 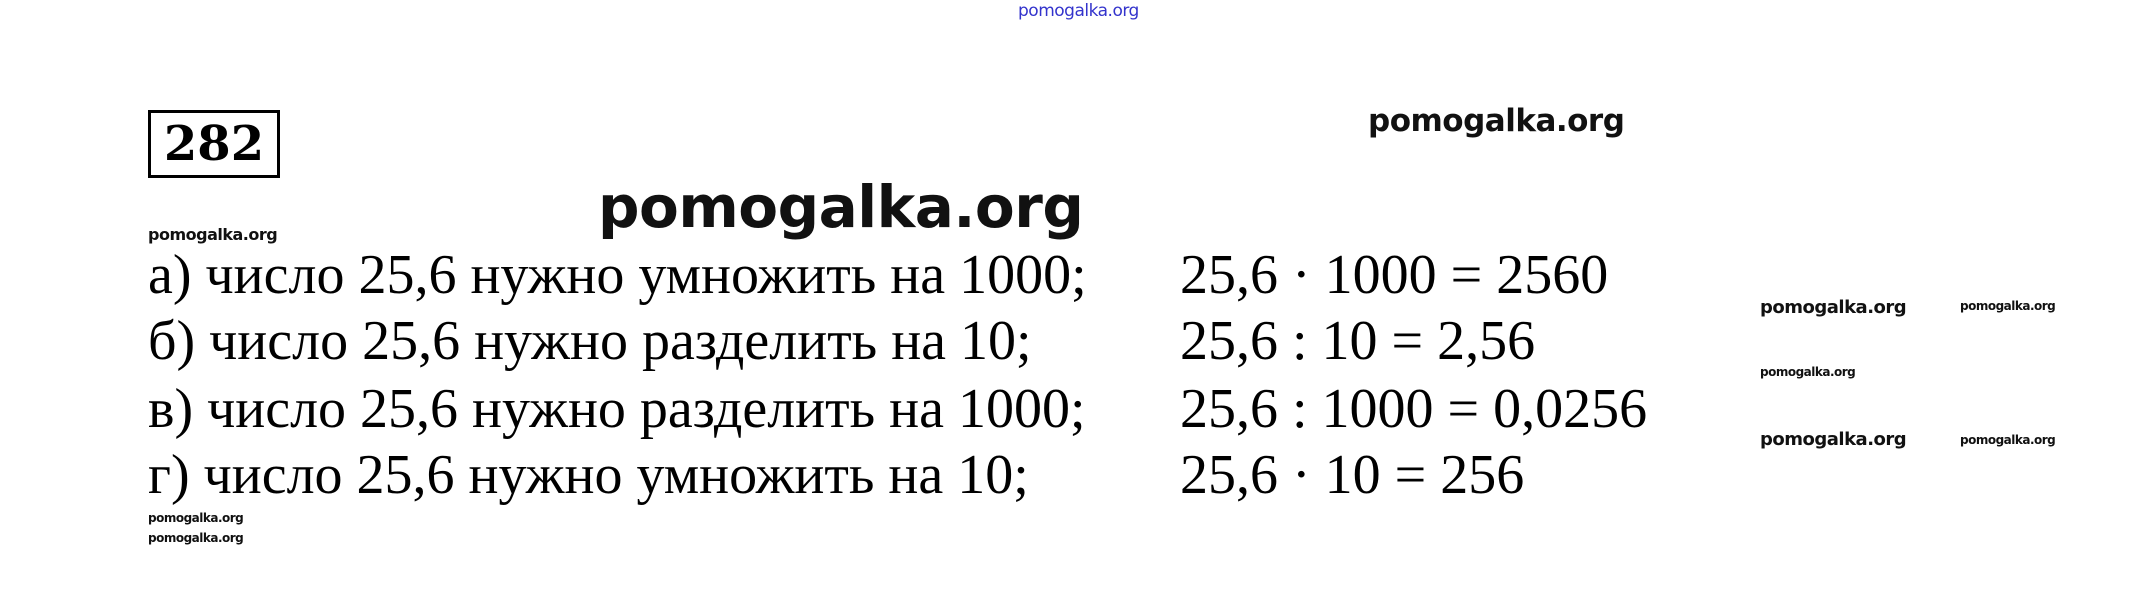 I want to click on watermark-right-header: pomogalka.org, so click(x=1496, y=121).